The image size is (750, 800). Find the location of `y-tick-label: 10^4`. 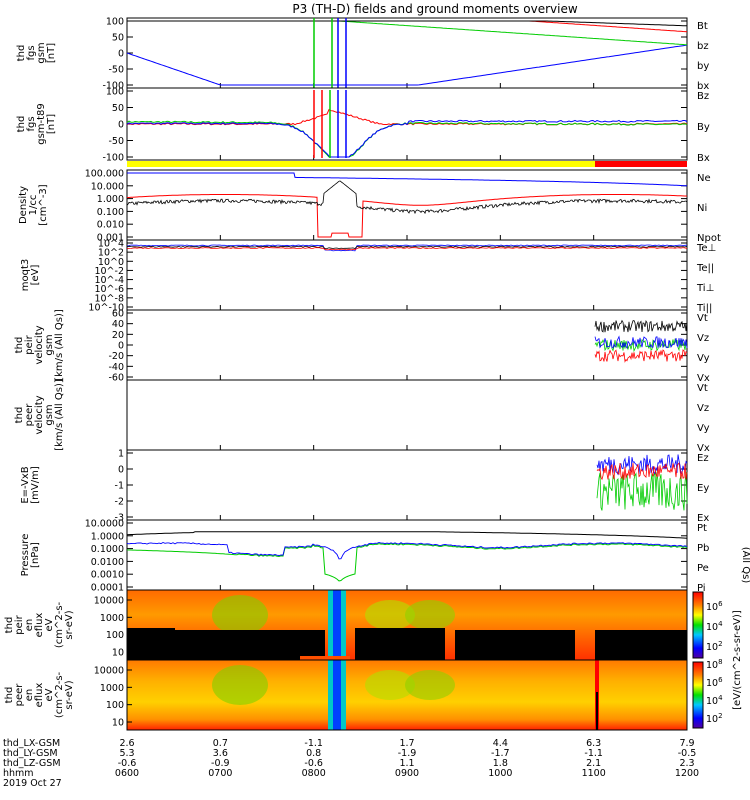

y-tick-label: 10^4 is located at coordinates (111, 244).